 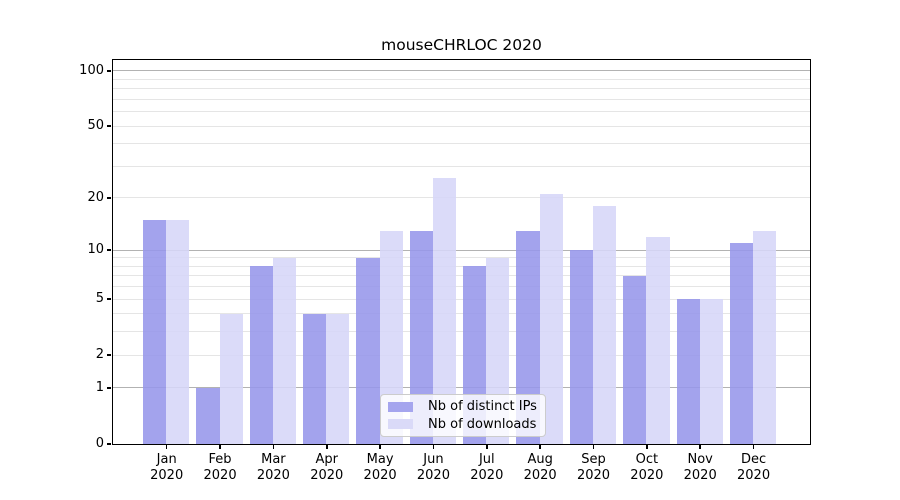 I want to click on legend-swatch-distinct-ips, so click(x=400, y=406).